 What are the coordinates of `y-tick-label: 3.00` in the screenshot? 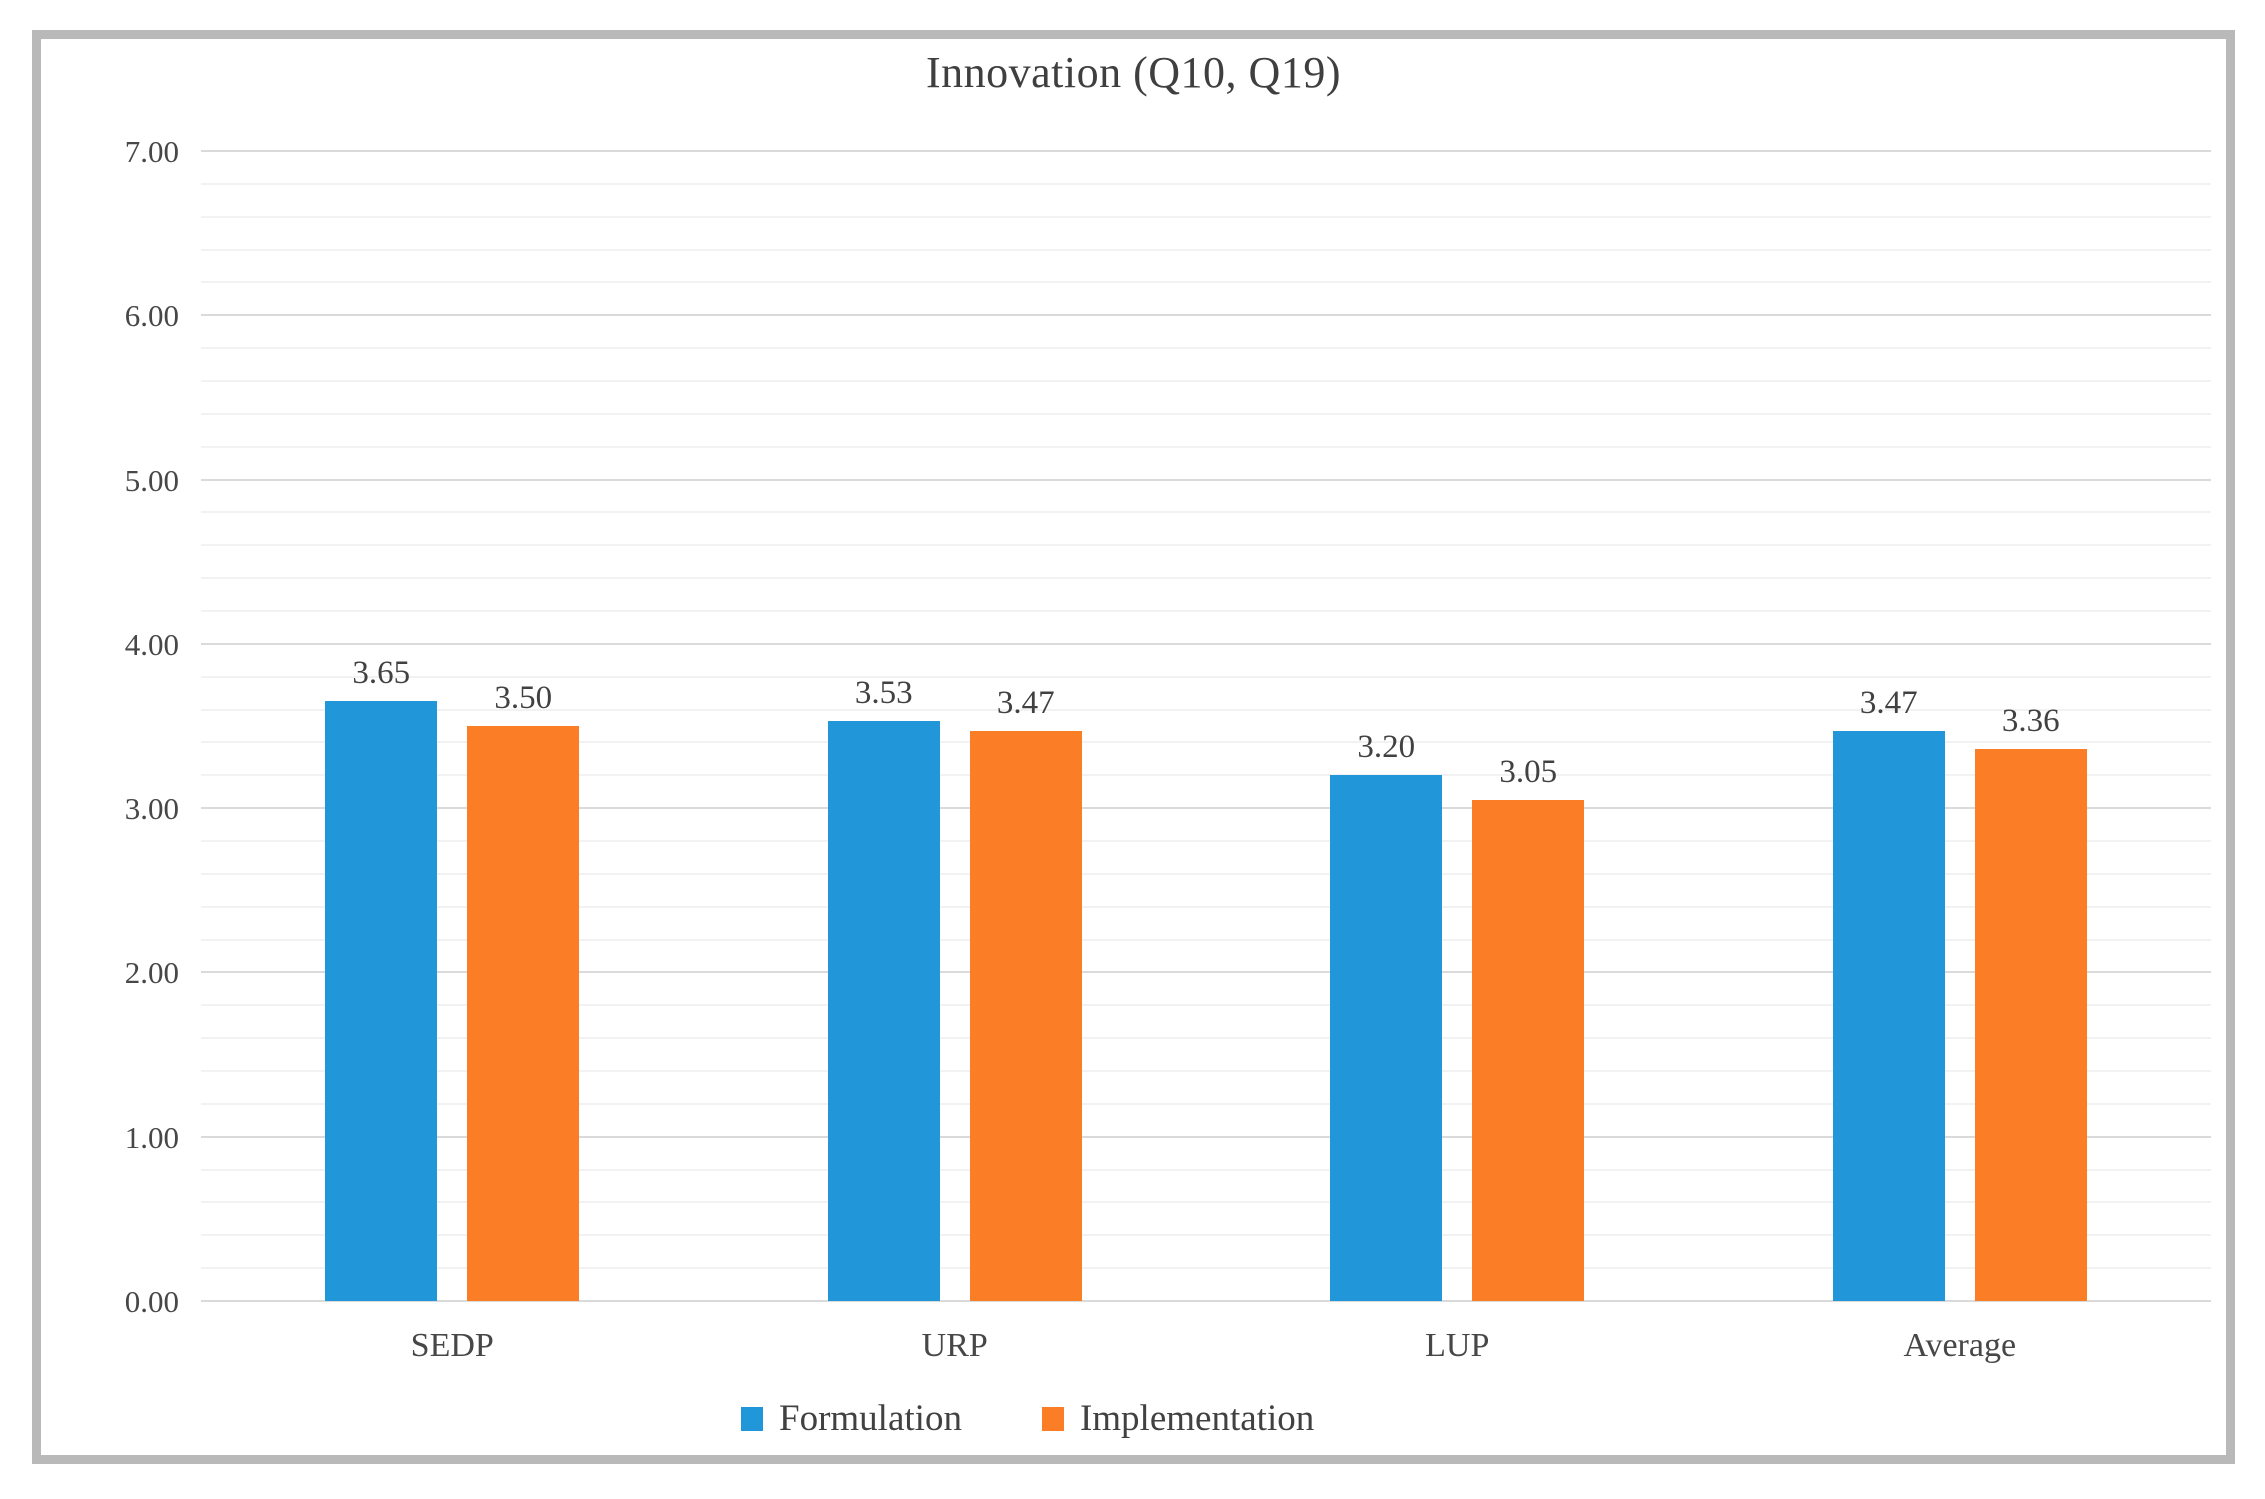 It's located at (151, 809).